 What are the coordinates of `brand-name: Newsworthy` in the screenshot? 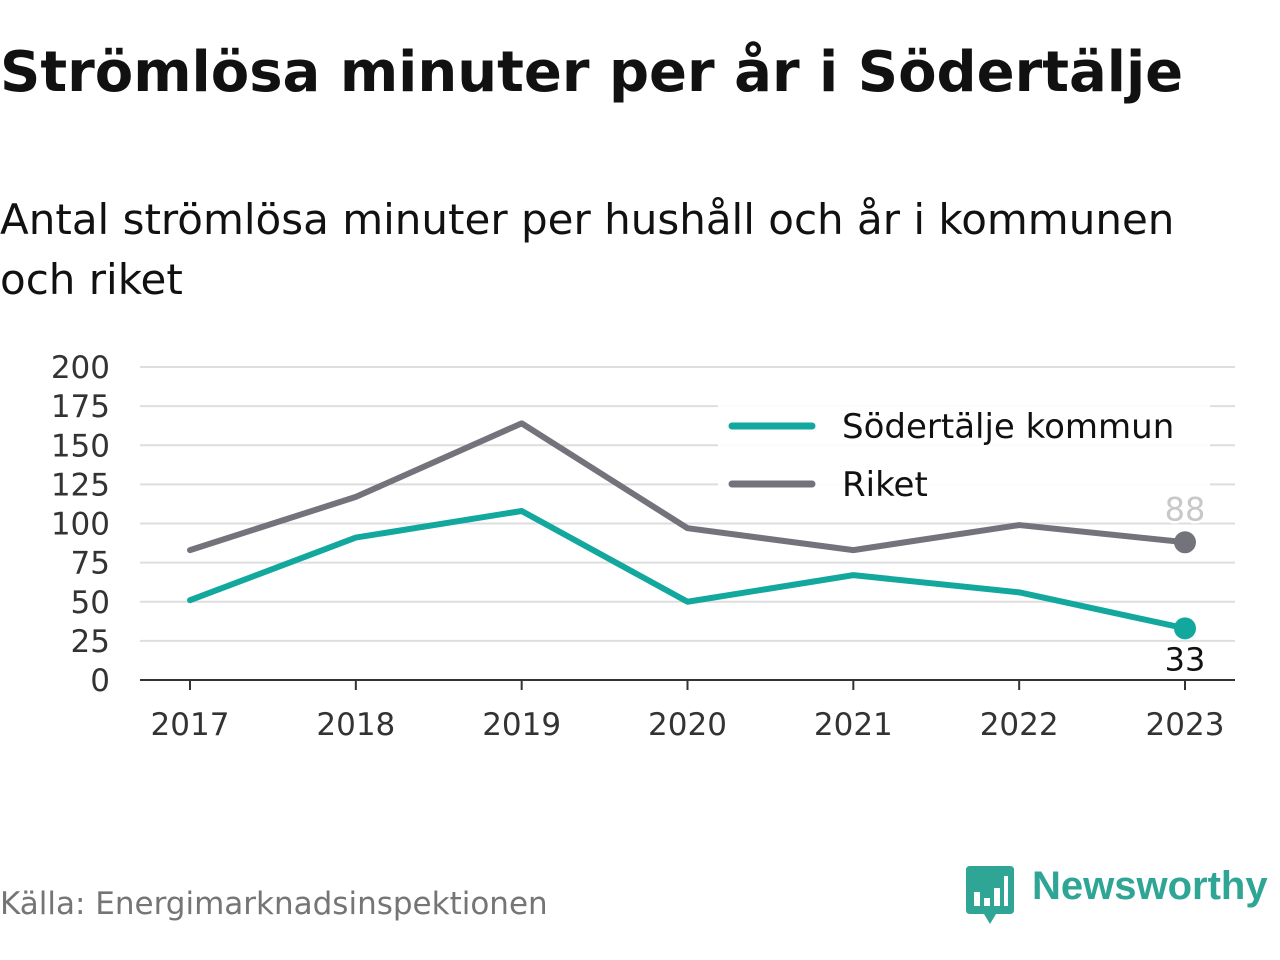 It's located at (1150, 886).